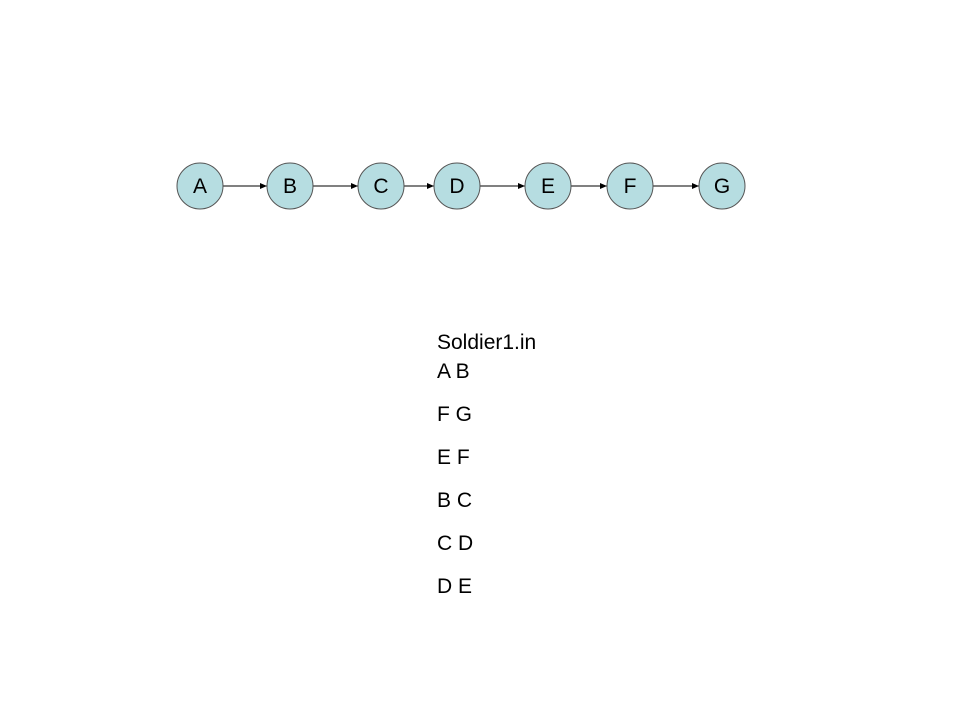  I want to click on file-title: Soldier1.in, so click(487, 342).